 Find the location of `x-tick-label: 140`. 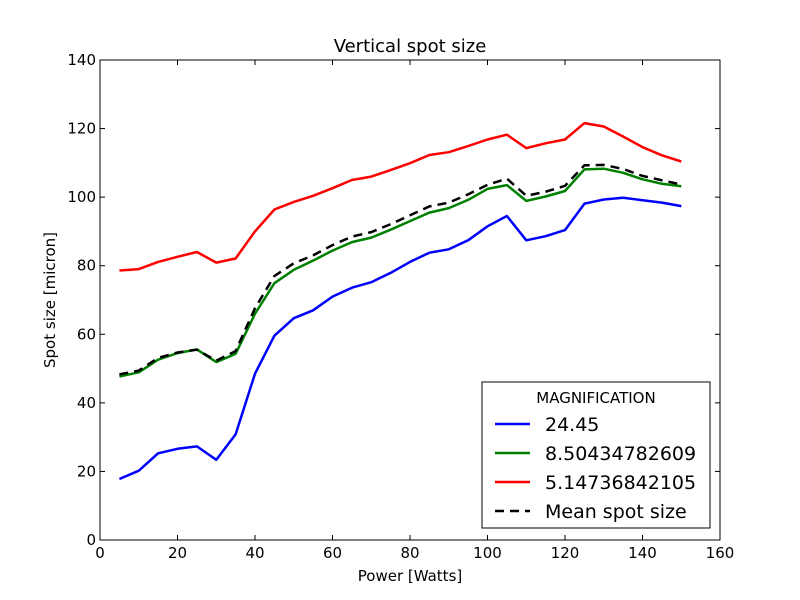

x-tick-label: 140 is located at coordinates (642, 553).